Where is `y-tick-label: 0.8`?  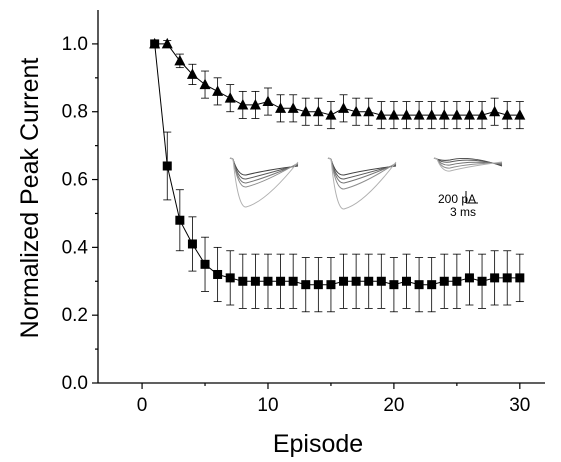
y-tick-label: 0.8 is located at coordinates (75, 112).